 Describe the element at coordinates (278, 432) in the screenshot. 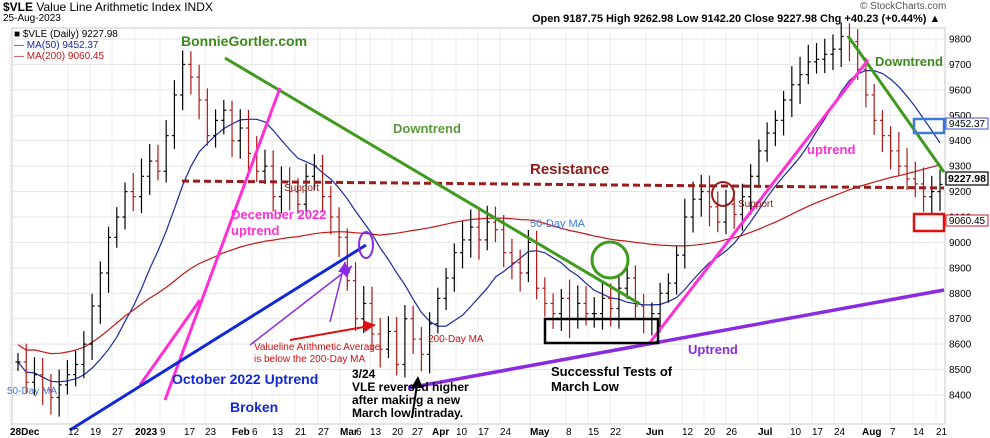

I see `x-tick-label: 13` at that location.